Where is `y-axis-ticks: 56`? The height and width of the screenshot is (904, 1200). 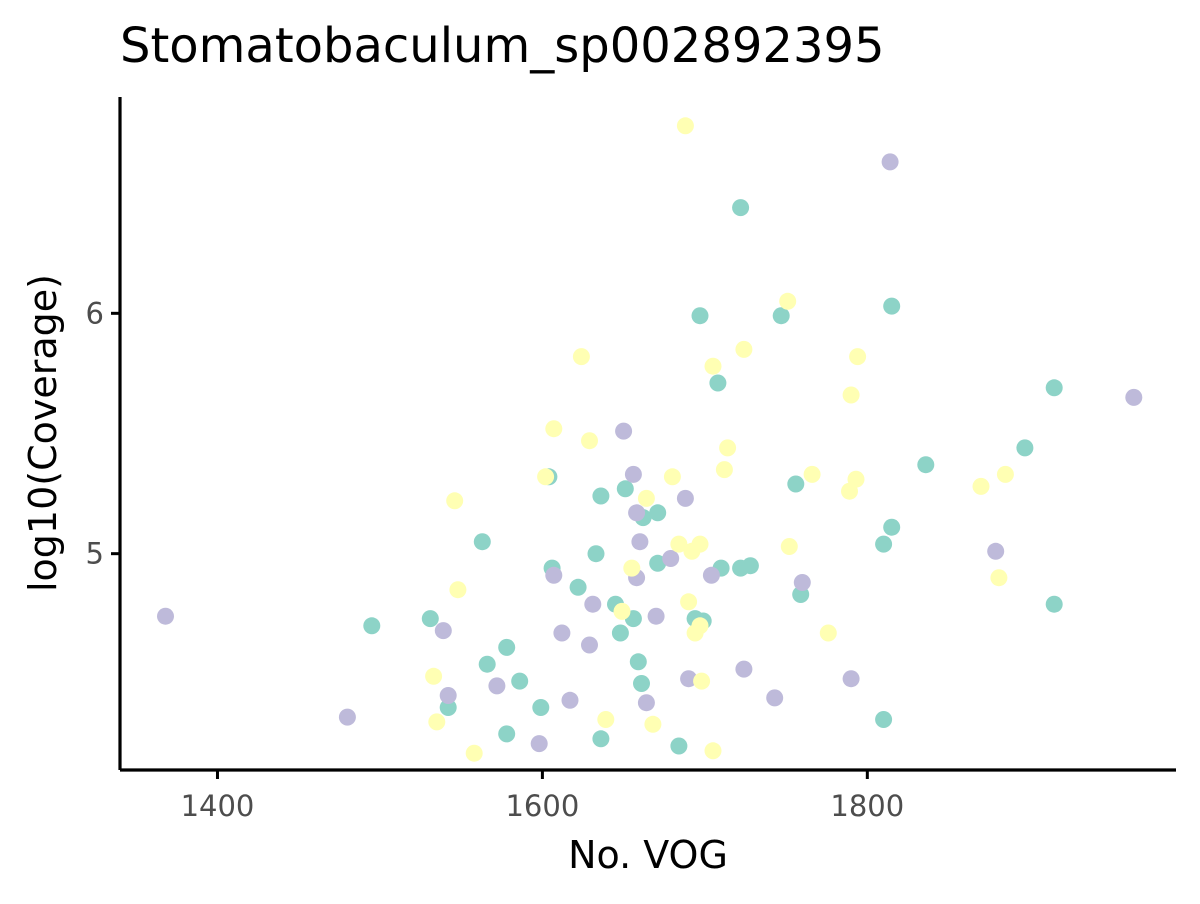 y-axis-ticks: 56 is located at coordinates (103, 433).